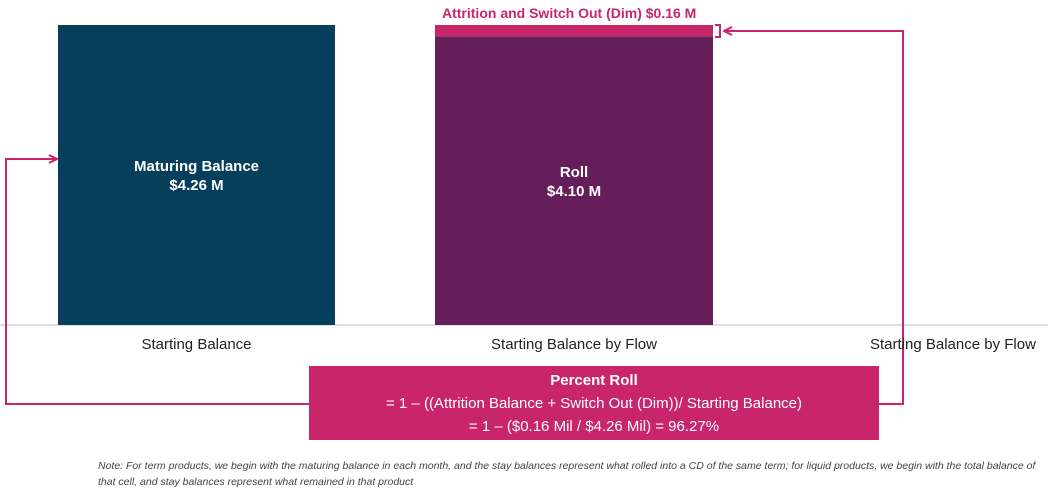 This screenshot has height=494, width=1048. I want to click on bar-label-roll: Roll $4.10 M, so click(574, 182).